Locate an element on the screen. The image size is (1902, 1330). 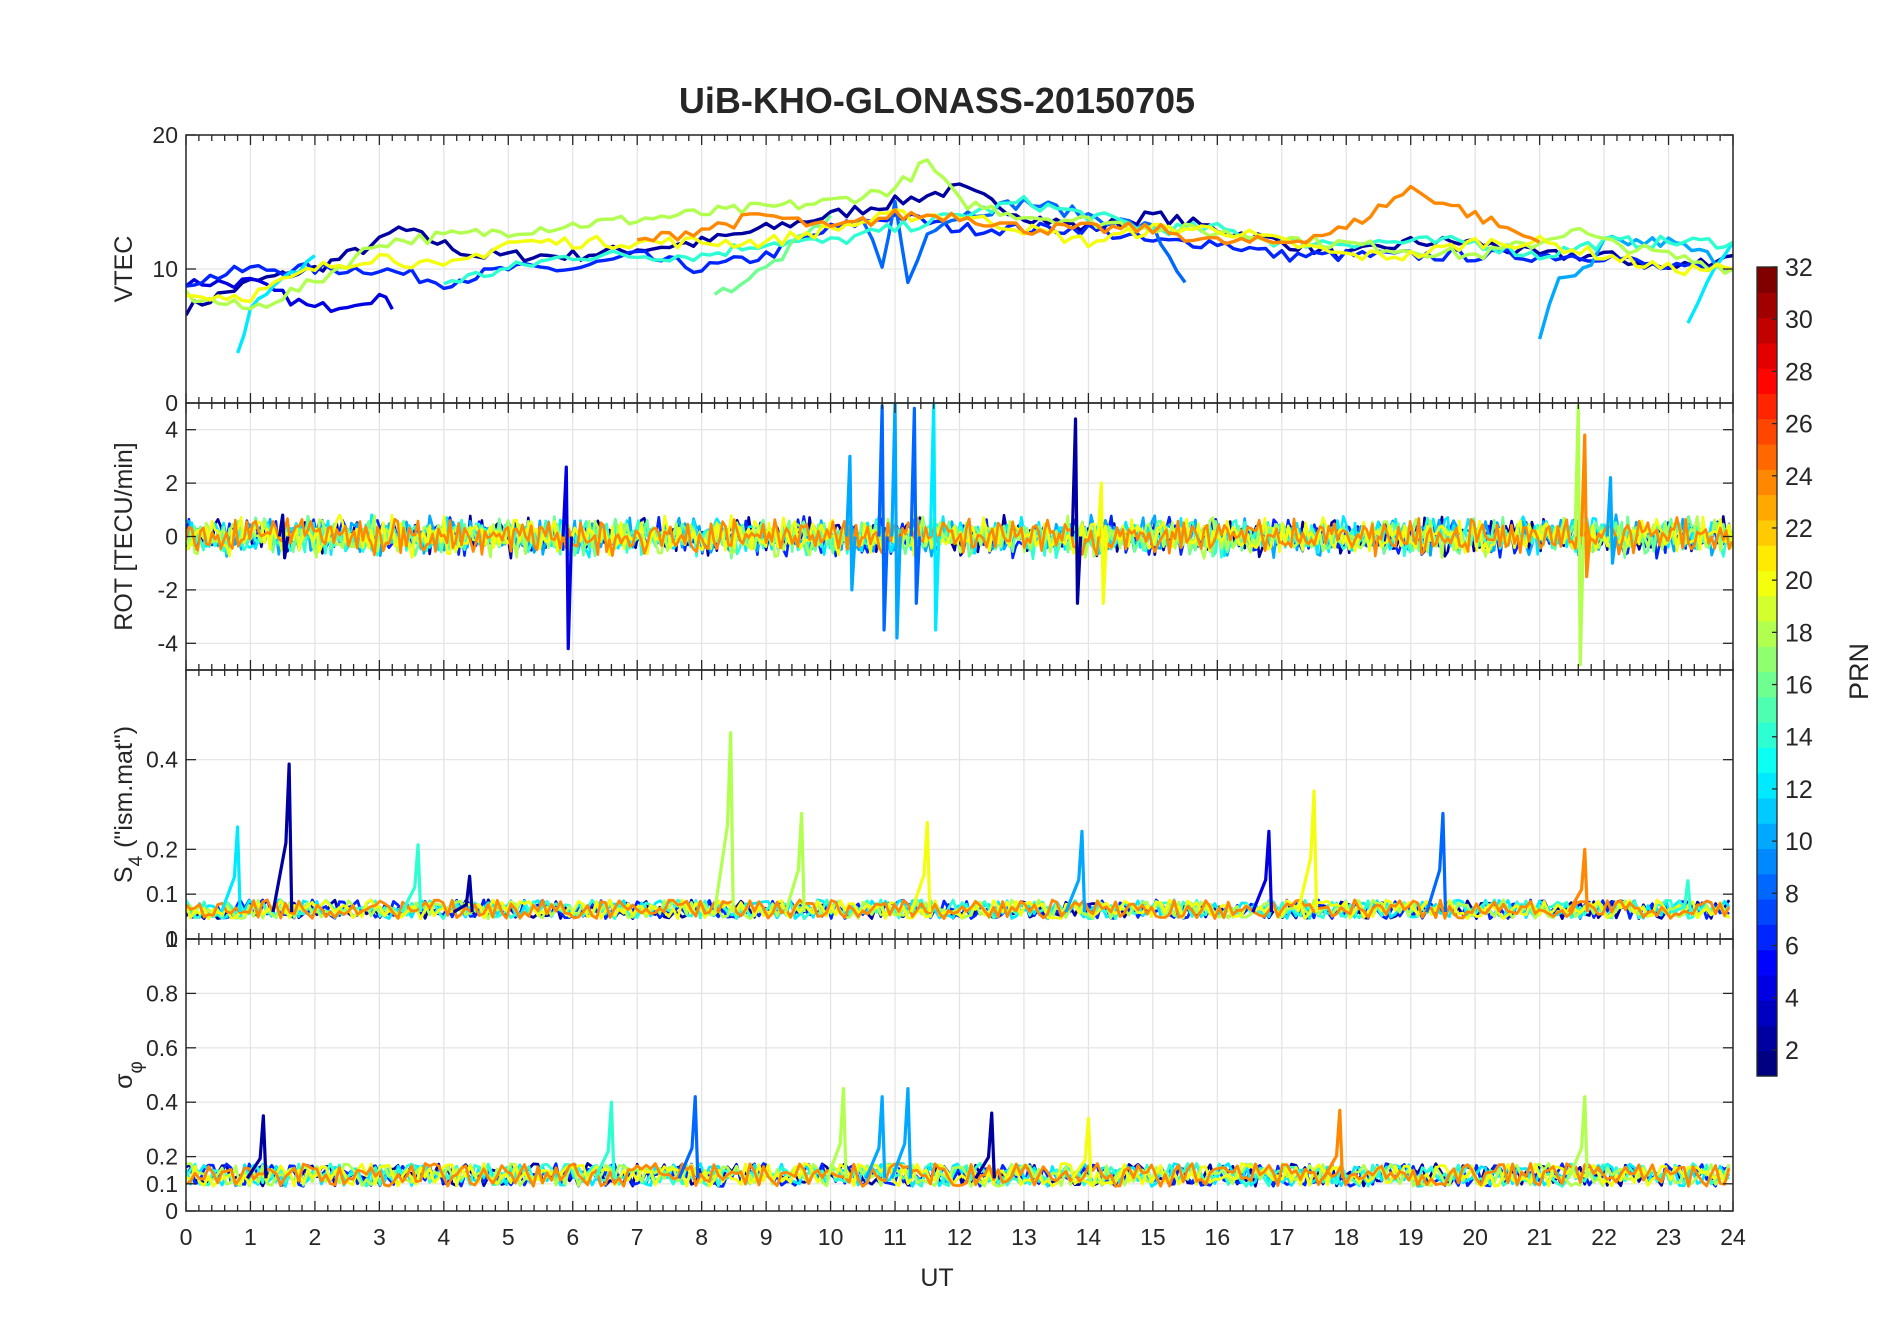
x-tick-label: 6 is located at coordinates (572, 1237).